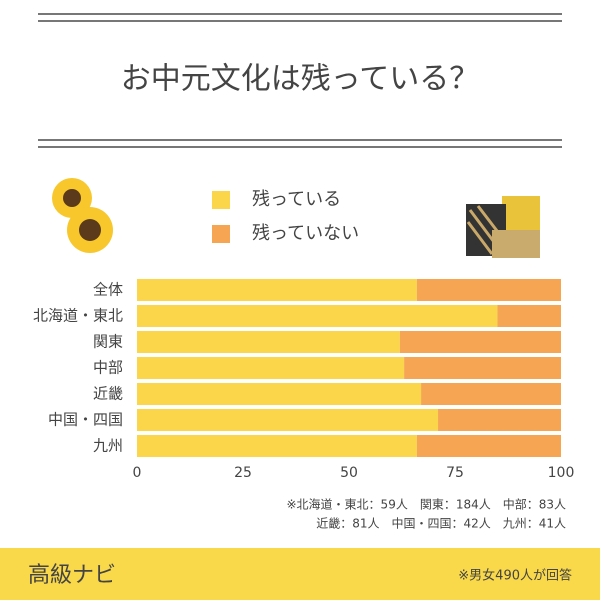 The height and width of the screenshot is (604, 600). What do you see at coordinates (441, 523) in the screenshot?
I see `footnote: 近畿：81人 中国・四国：42人 九州：41人` at bounding box center [441, 523].